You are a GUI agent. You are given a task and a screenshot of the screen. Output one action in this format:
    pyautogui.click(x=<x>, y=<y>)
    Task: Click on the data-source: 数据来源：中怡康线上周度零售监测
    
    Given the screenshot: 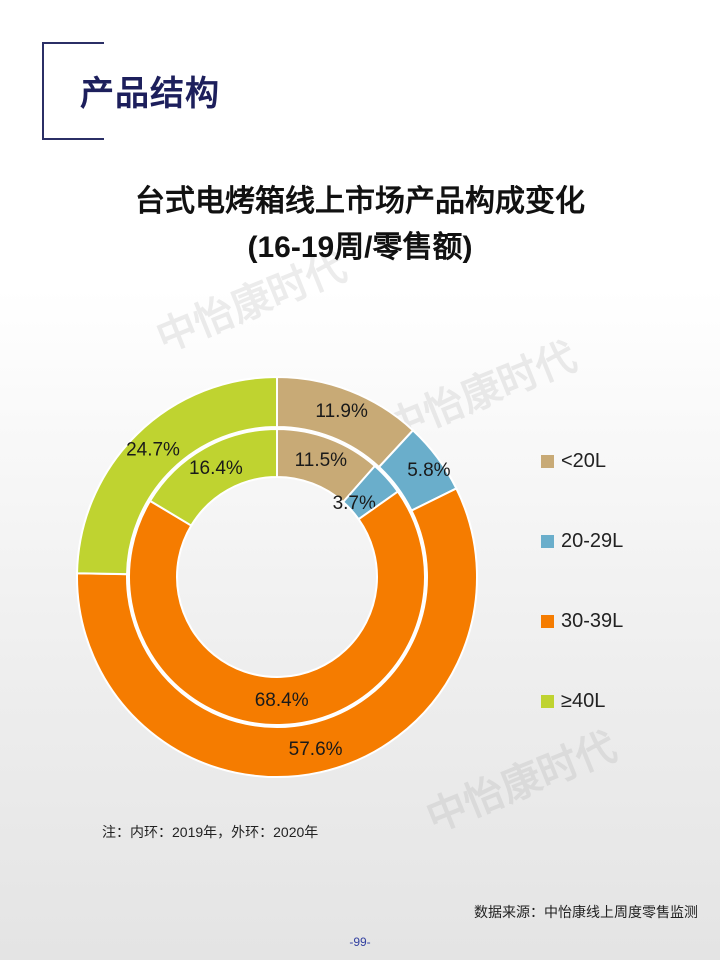 What is the action you would take?
    pyautogui.click(x=586, y=912)
    